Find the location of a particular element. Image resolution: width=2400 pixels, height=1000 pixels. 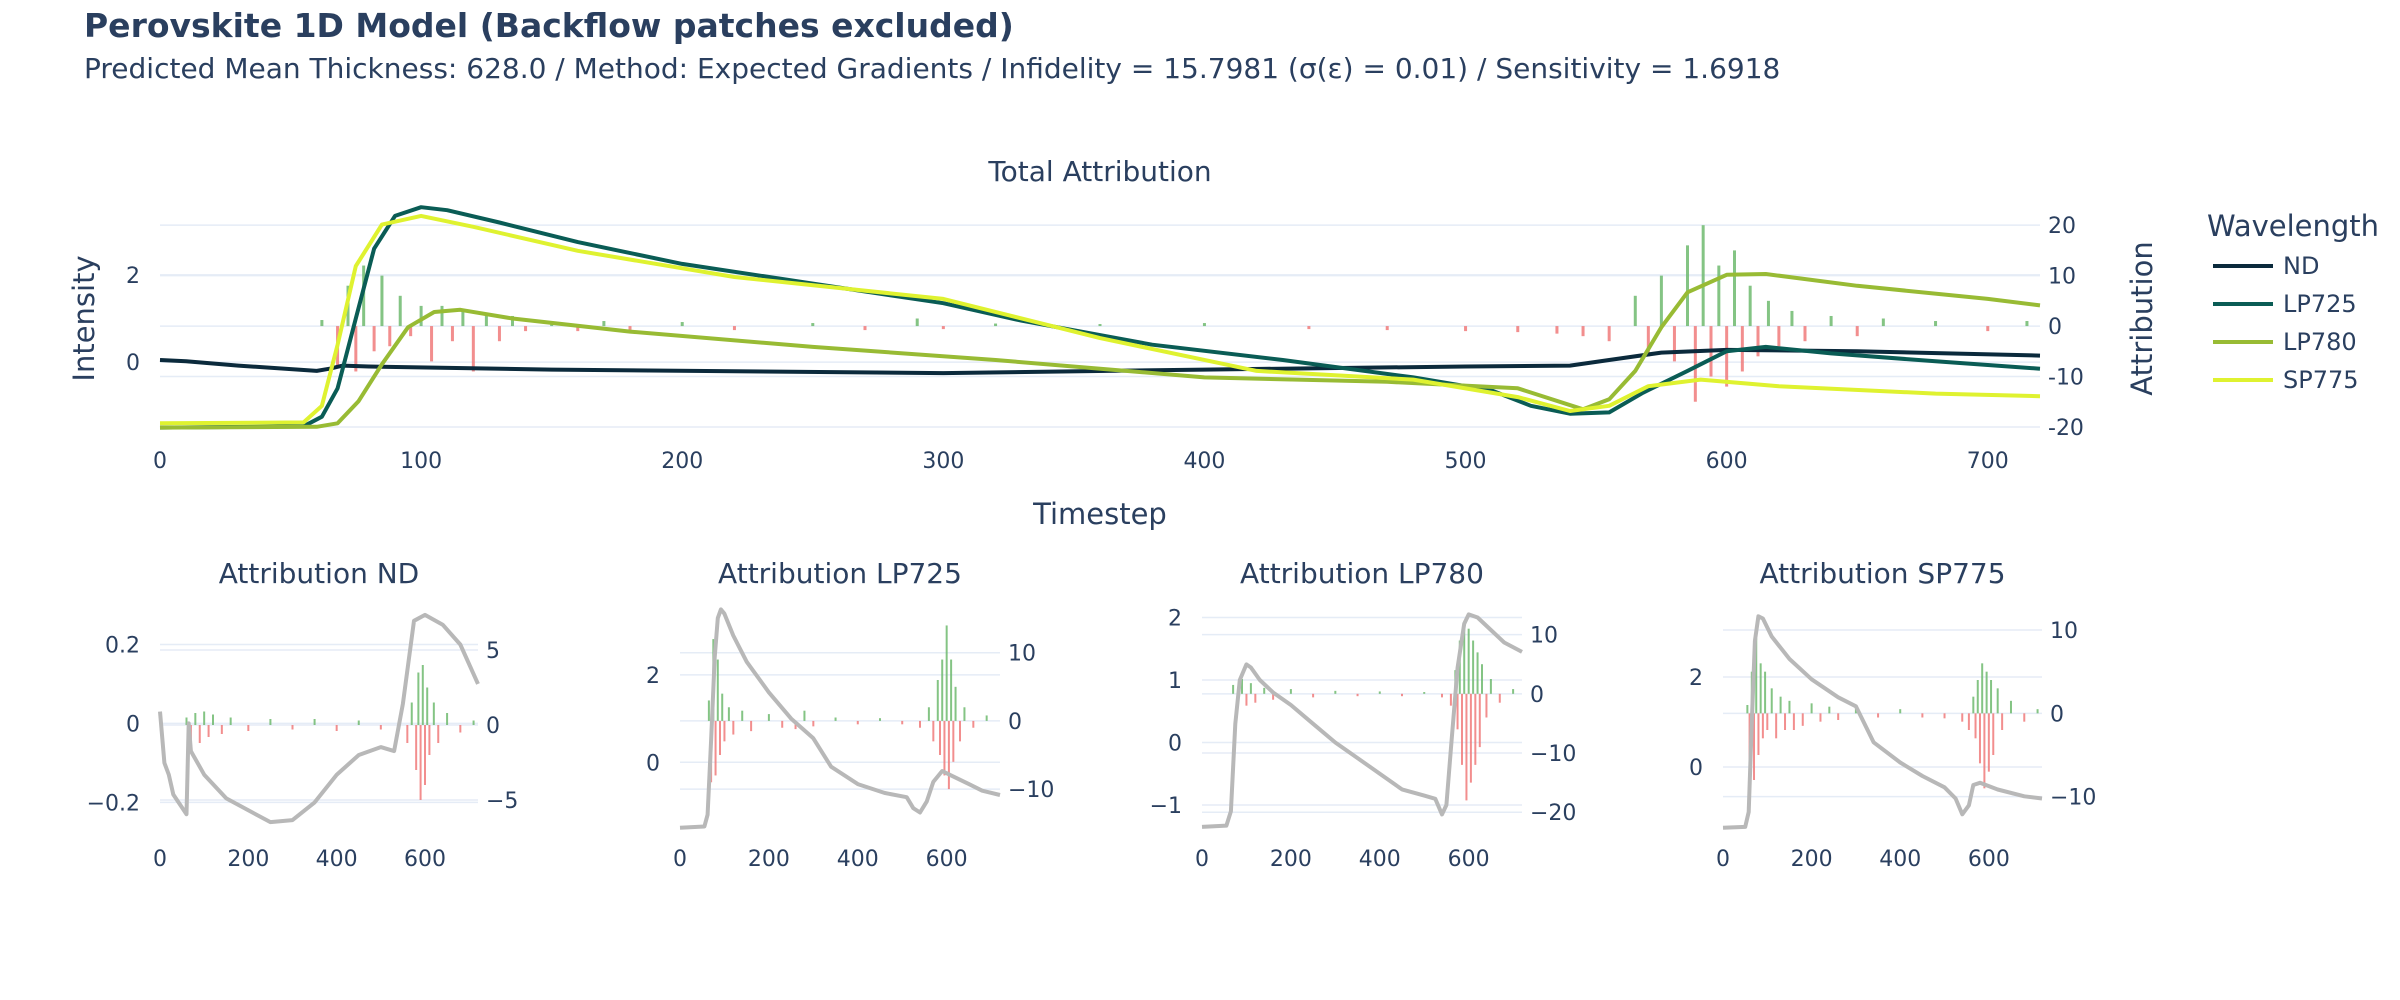

nd-y-tick-label: −0.2 is located at coordinates (113, 803).